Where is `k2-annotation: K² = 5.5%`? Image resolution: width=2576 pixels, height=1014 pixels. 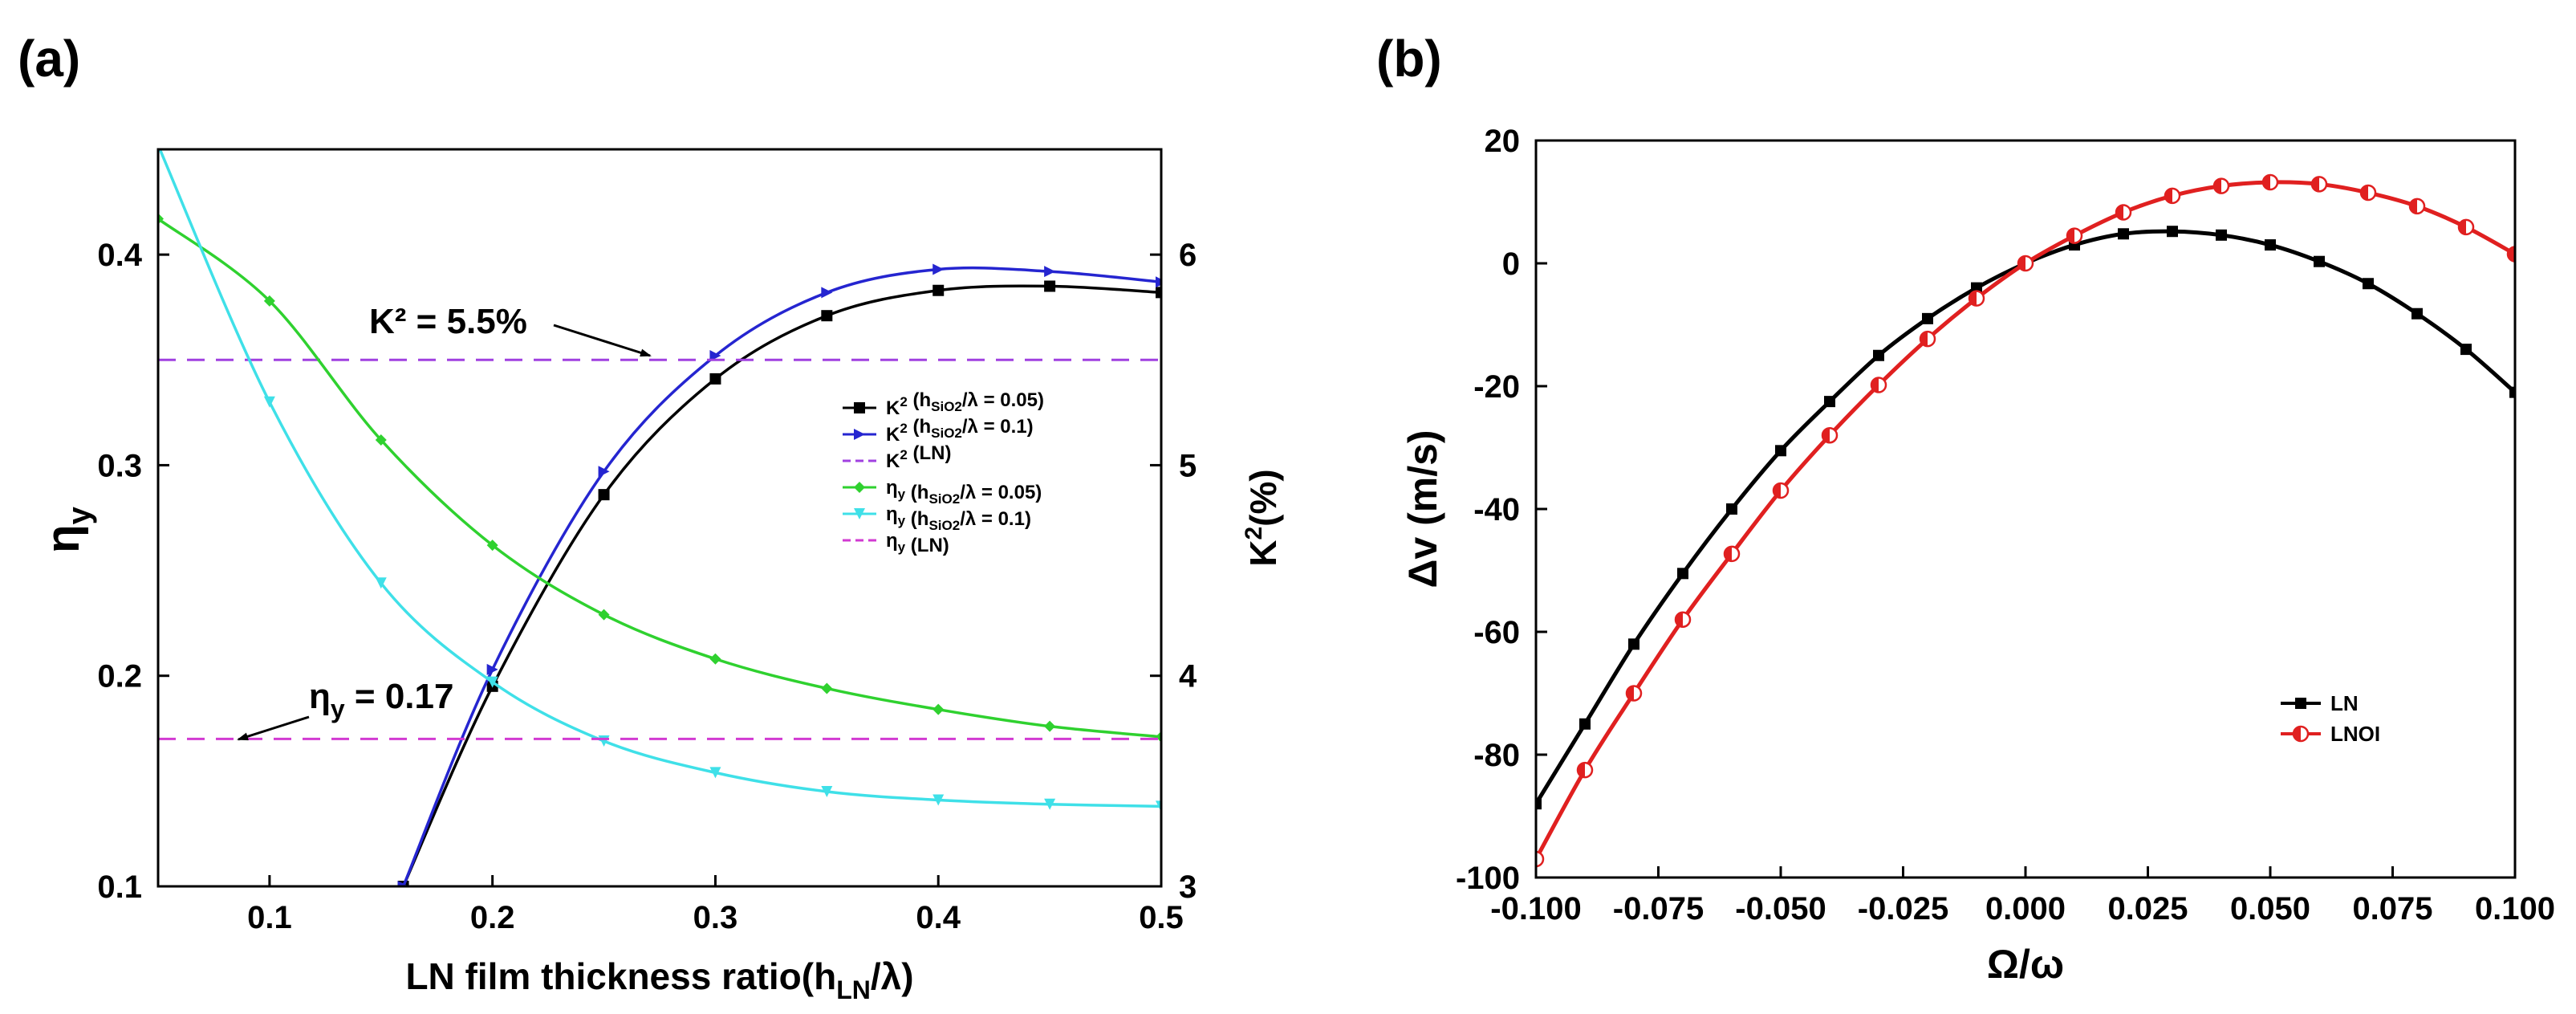
k2-annotation: K² = 5.5% is located at coordinates (448, 321).